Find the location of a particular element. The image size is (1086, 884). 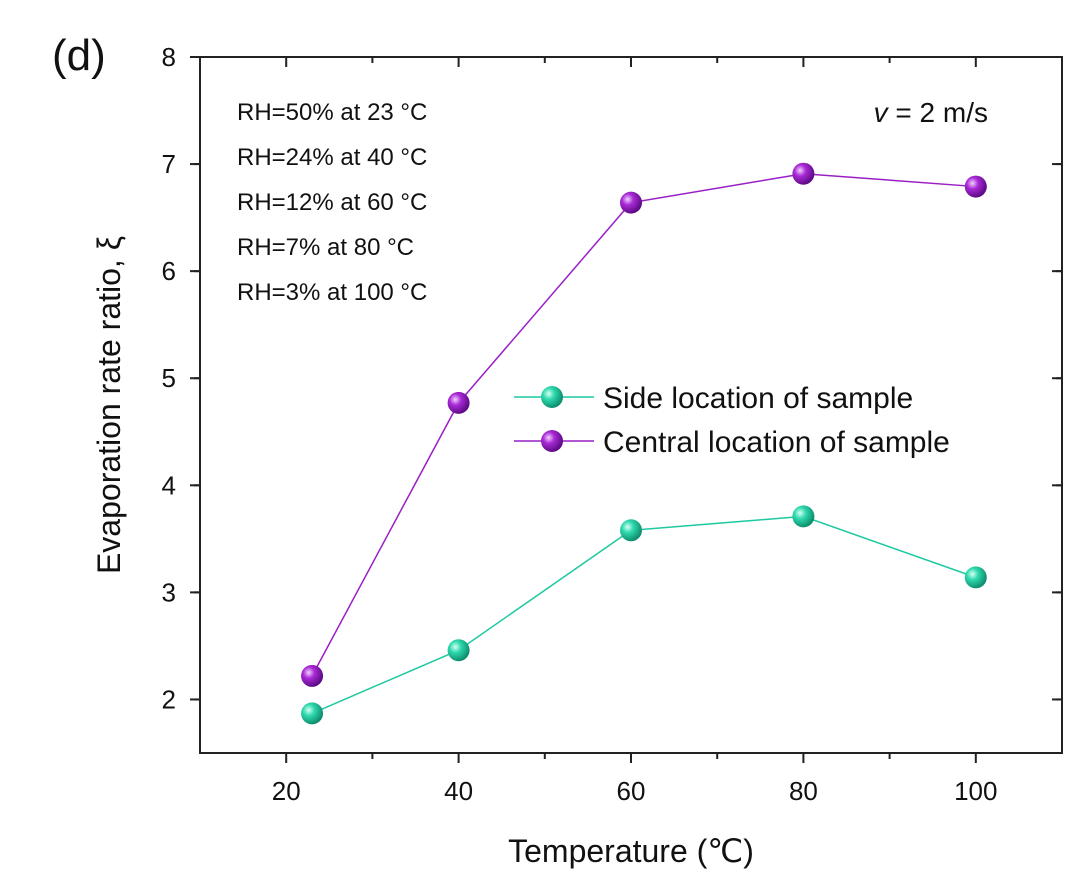

y-axis-title: Evaporation rate ratio, ξ is located at coordinates (109, 405).